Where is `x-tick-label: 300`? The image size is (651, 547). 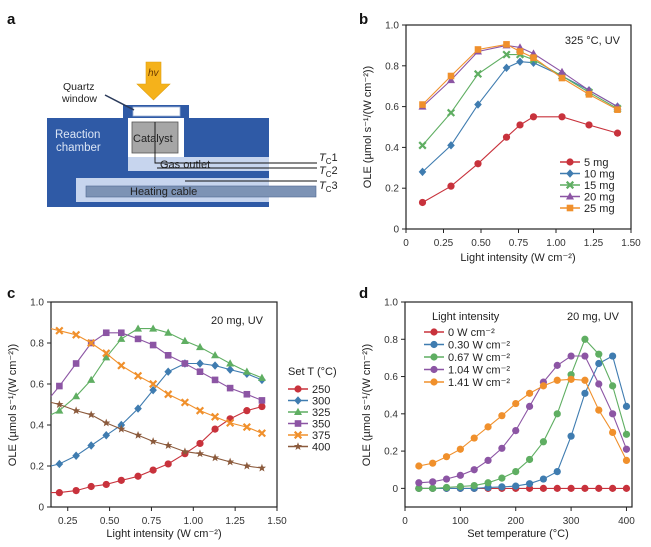 x-tick-label: 300 is located at coordinates (571, 521).